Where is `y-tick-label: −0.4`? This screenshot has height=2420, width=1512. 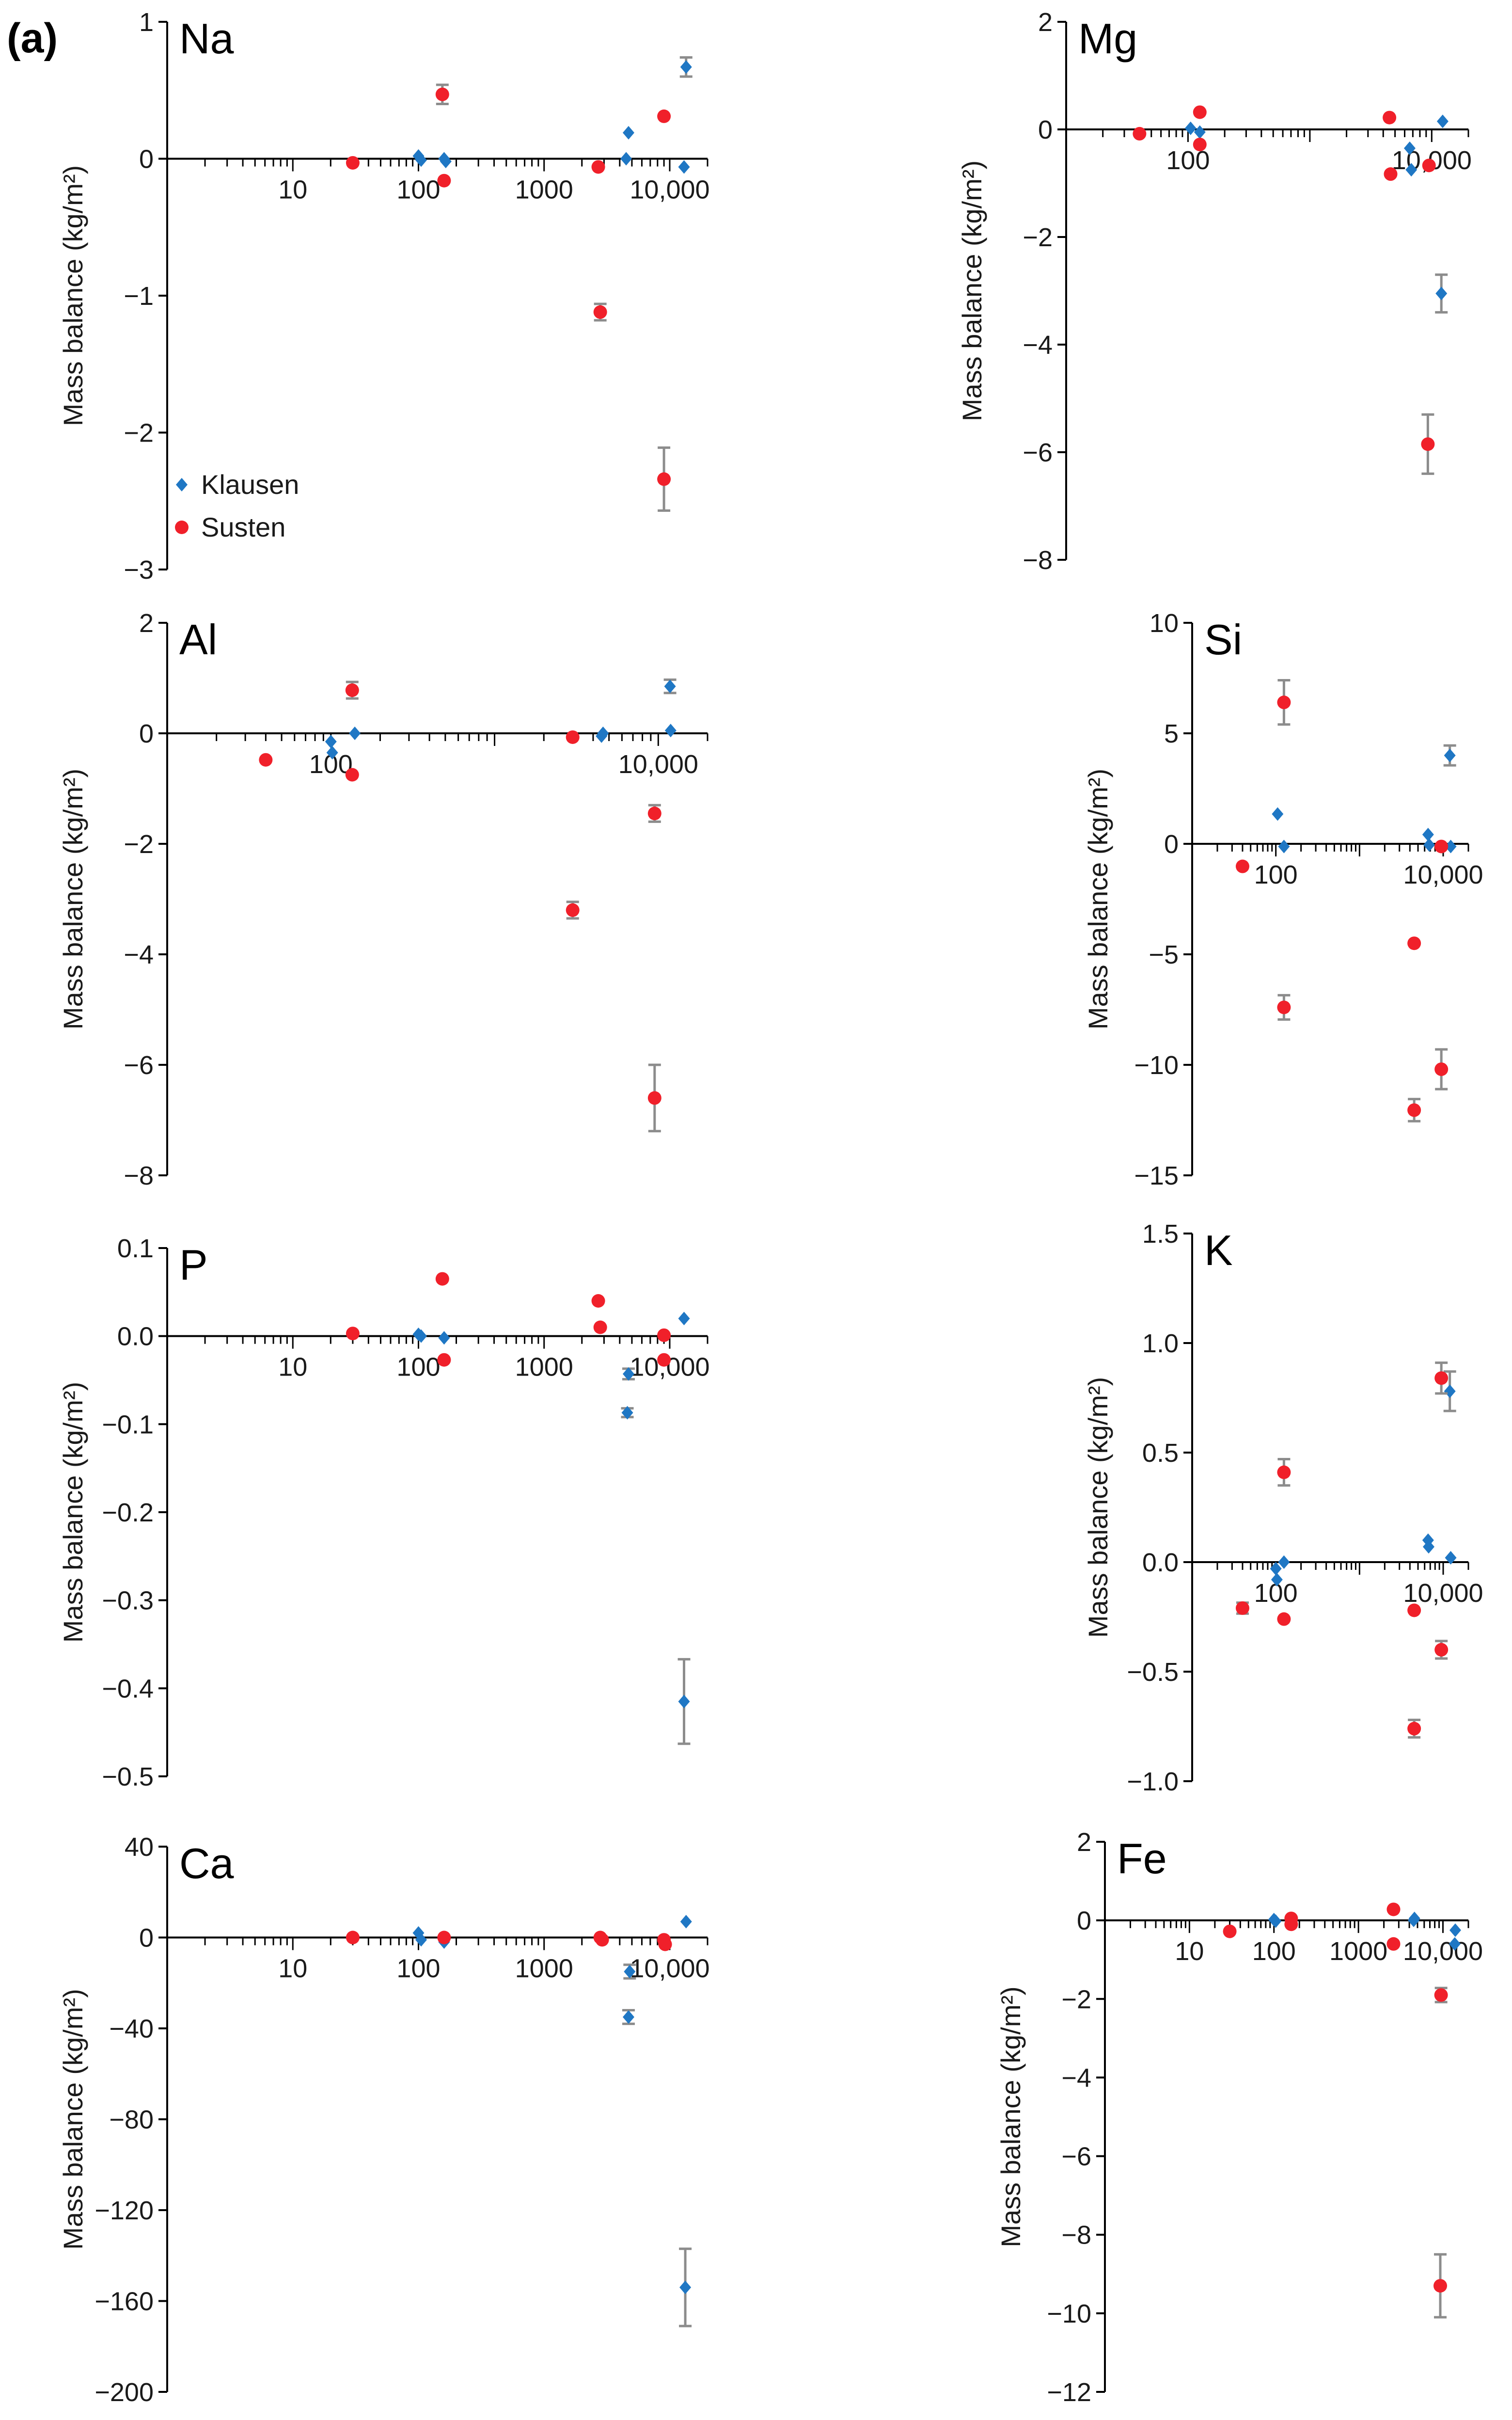
y-tick-label: −0.4 is located at coordinates (128, 1688).